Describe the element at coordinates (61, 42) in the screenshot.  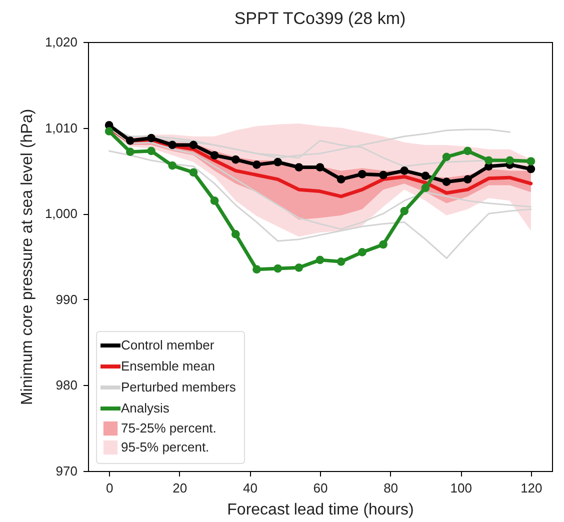
I see `y-tick-label: 1,020` at that location.